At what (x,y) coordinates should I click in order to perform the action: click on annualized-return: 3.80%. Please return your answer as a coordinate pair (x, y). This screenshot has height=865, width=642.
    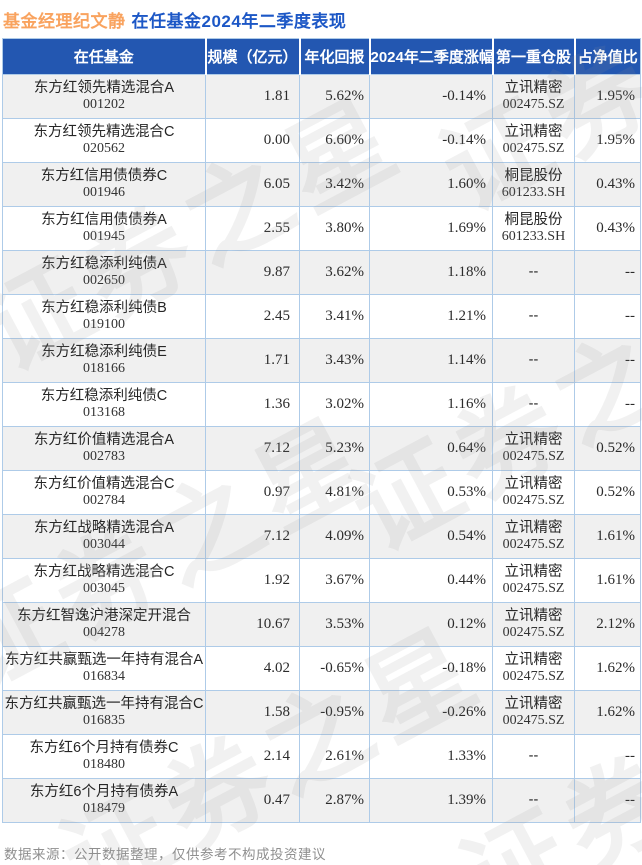
    Looking at the image, I should click on (334, 228).